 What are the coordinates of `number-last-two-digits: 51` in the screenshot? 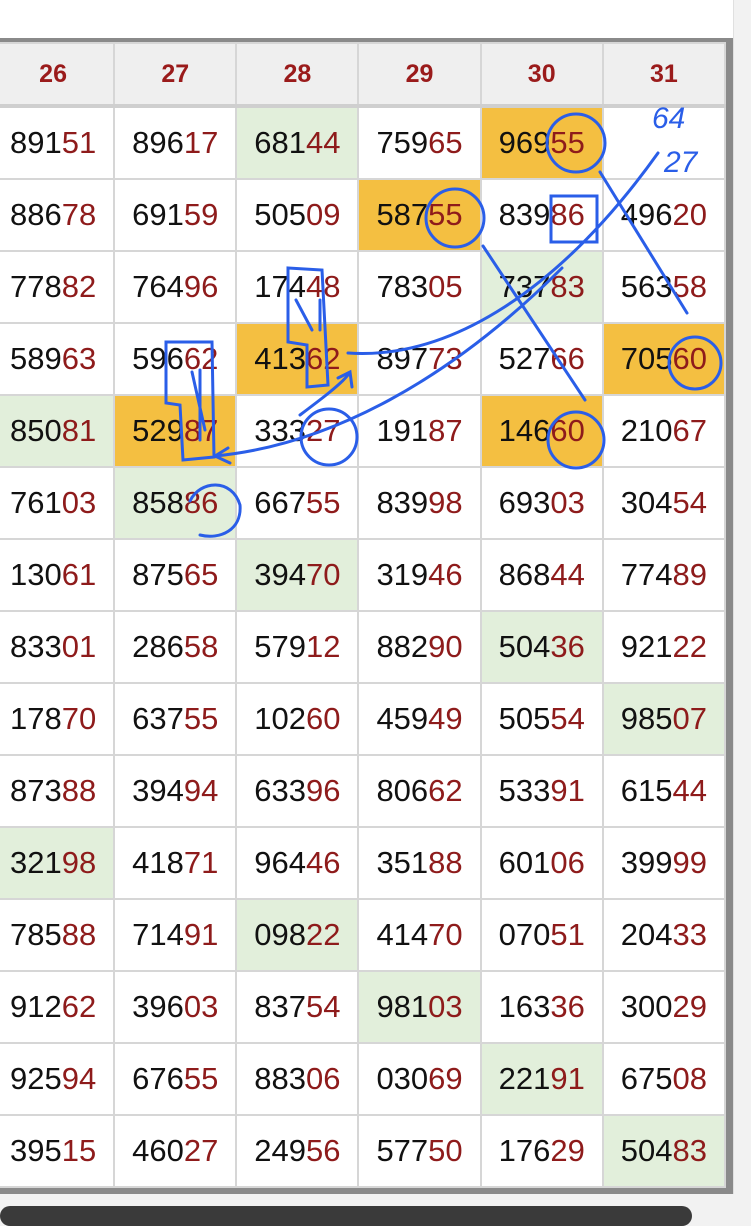 It's located at (79, 142).